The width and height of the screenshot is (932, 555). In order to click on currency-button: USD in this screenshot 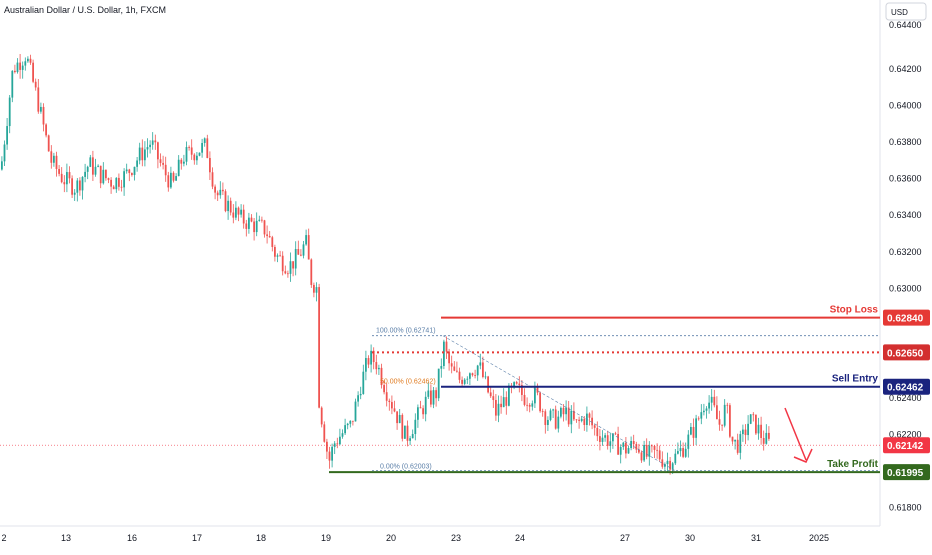, I will do `click(906, 11)`.